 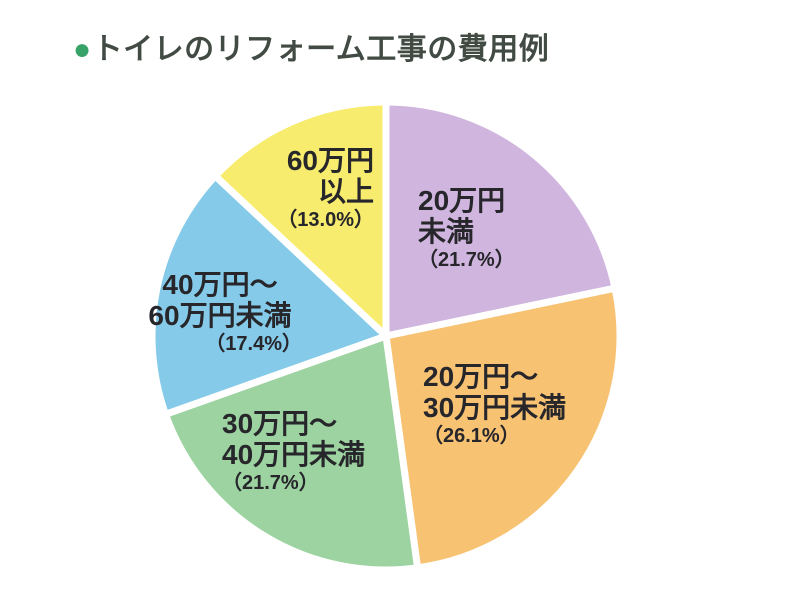 What do you see at coordinates (330, 160) in the screenshot?
I see `slice-label-line: 60万円` at bounding box center [330, 160].